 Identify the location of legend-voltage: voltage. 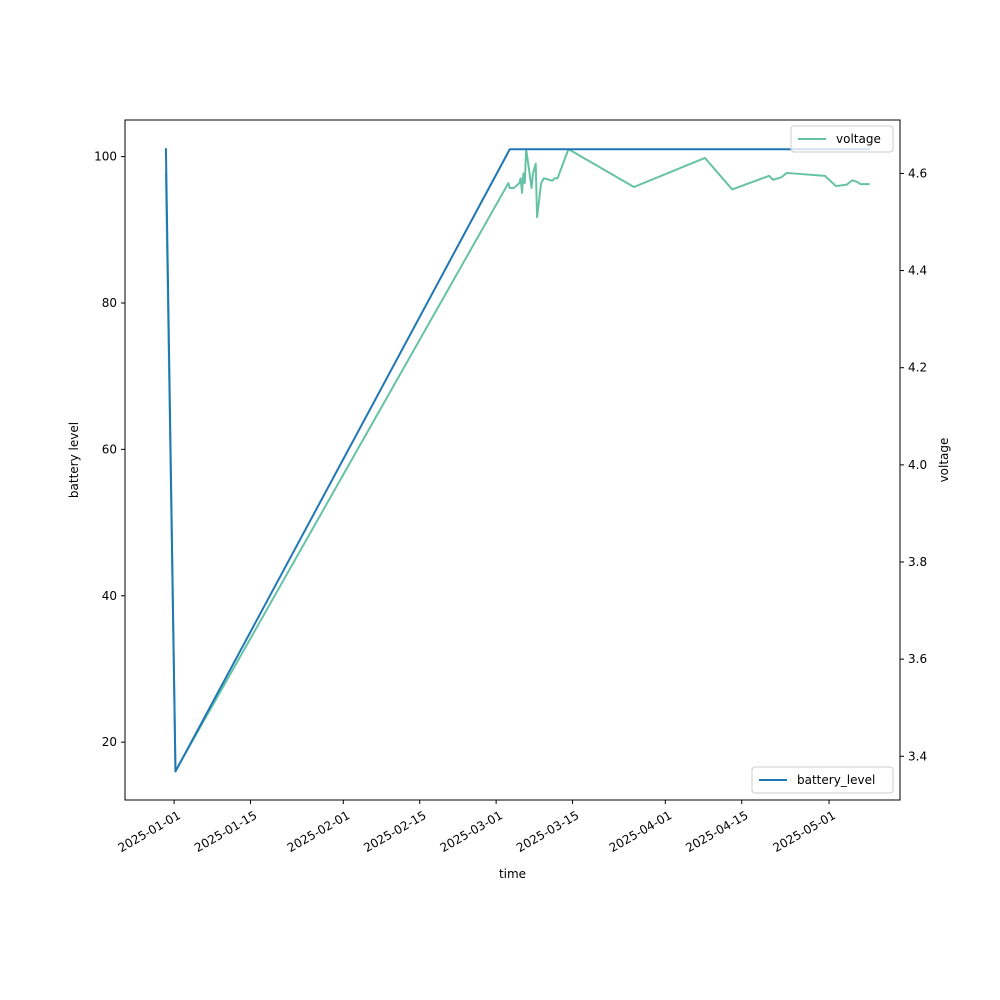
(842, 139).